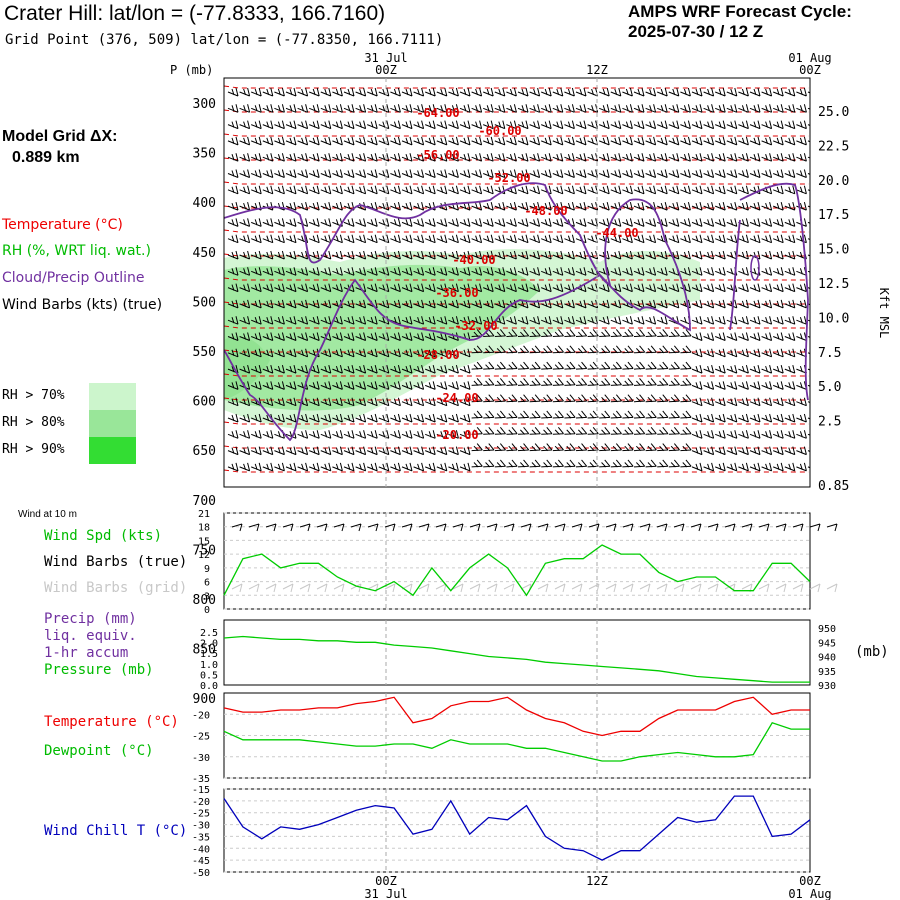 The height and width of the screenshot is (900, 900). Describe the element at coordinates (204, 541) in the screenshot. I see `value-tick-label: 15` at that location.